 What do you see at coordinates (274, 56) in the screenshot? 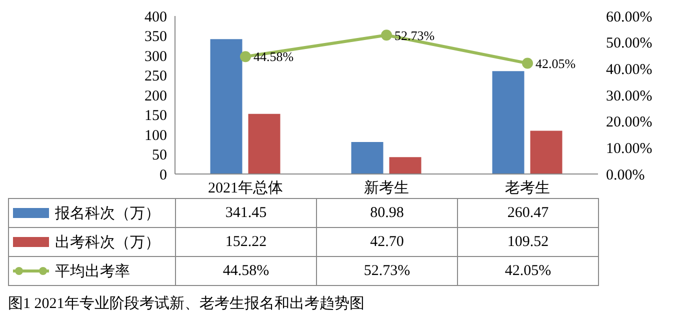
I see `text: 44.58%` at bounding box center [274, 56].